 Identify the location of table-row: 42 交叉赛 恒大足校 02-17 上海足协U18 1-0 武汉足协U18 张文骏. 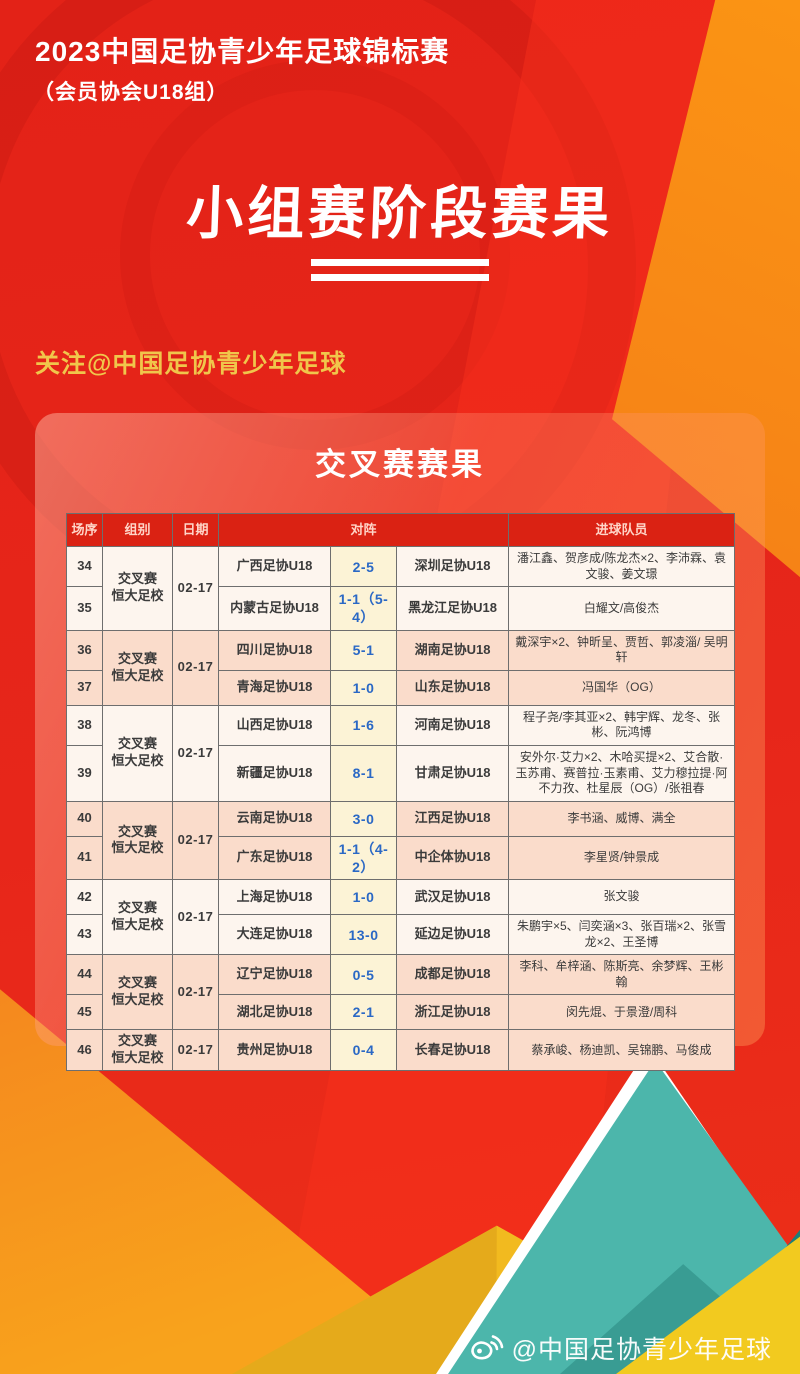
(401, 917).